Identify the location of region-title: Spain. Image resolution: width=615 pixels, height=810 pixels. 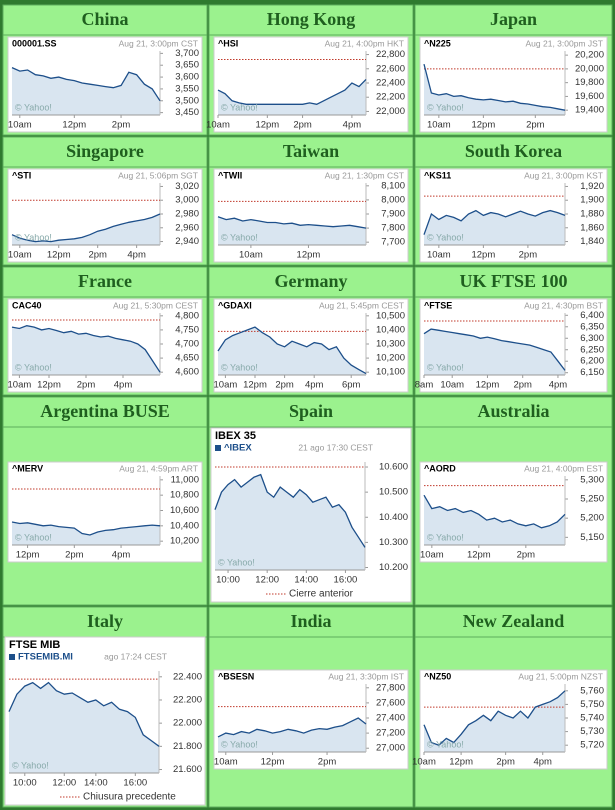
(311, 411).